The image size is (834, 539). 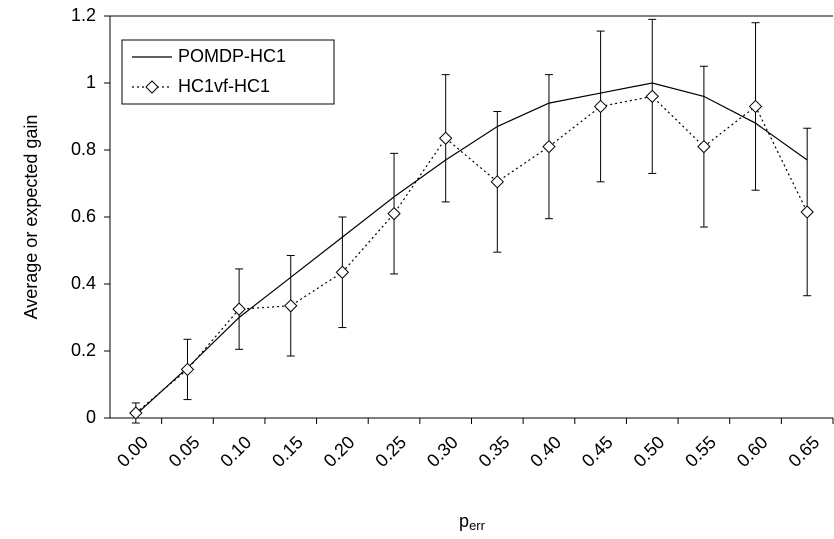 I want to click on y-tick-label: 0.4, so click(x=83, y=283).